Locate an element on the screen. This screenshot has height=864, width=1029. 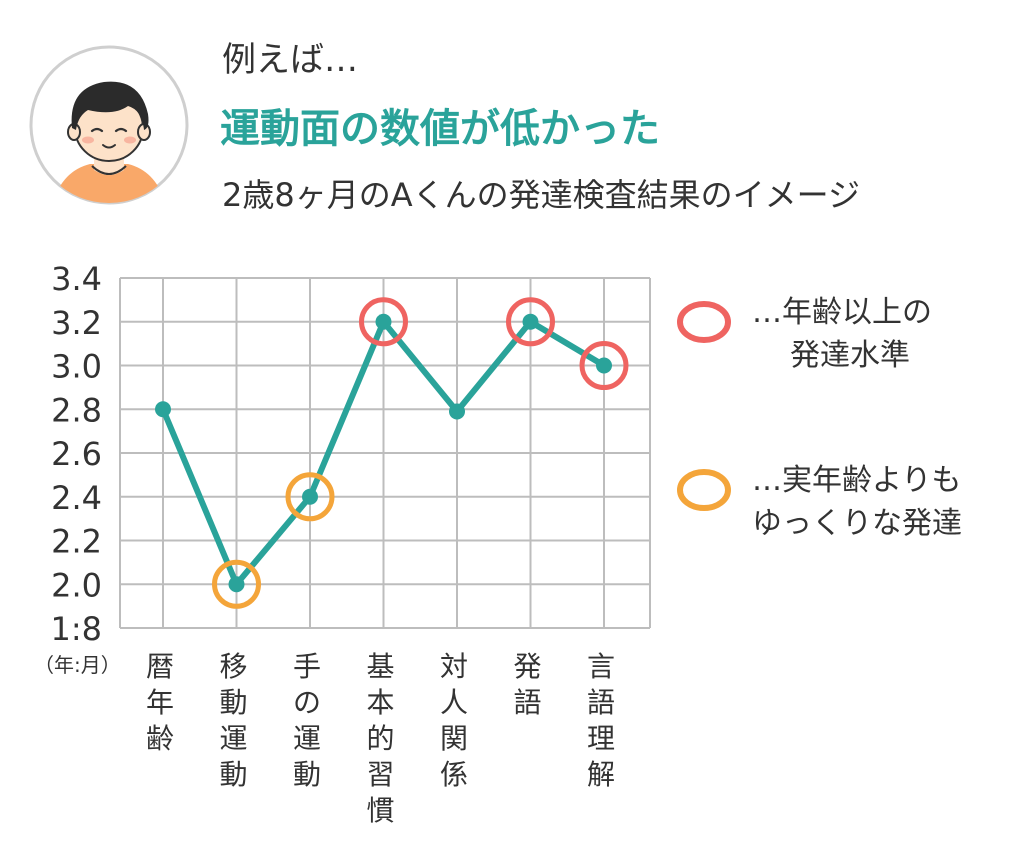
y-unit-label: （年:月） is located at coordinates (77, 665).